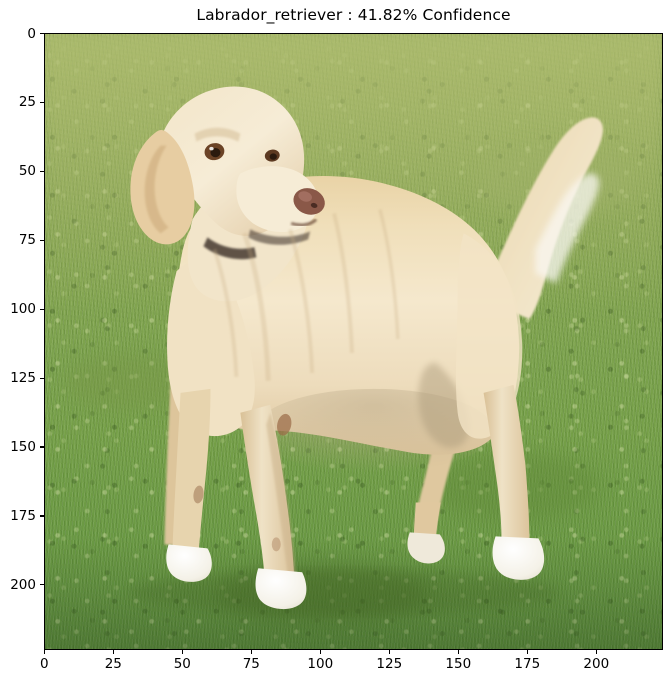 This screenshot has height=682, width=672. What do you see at coordinates (27, 240) in the screenshot?
I see `y-tick-label-75: 75` at bounding box center [27, 240].